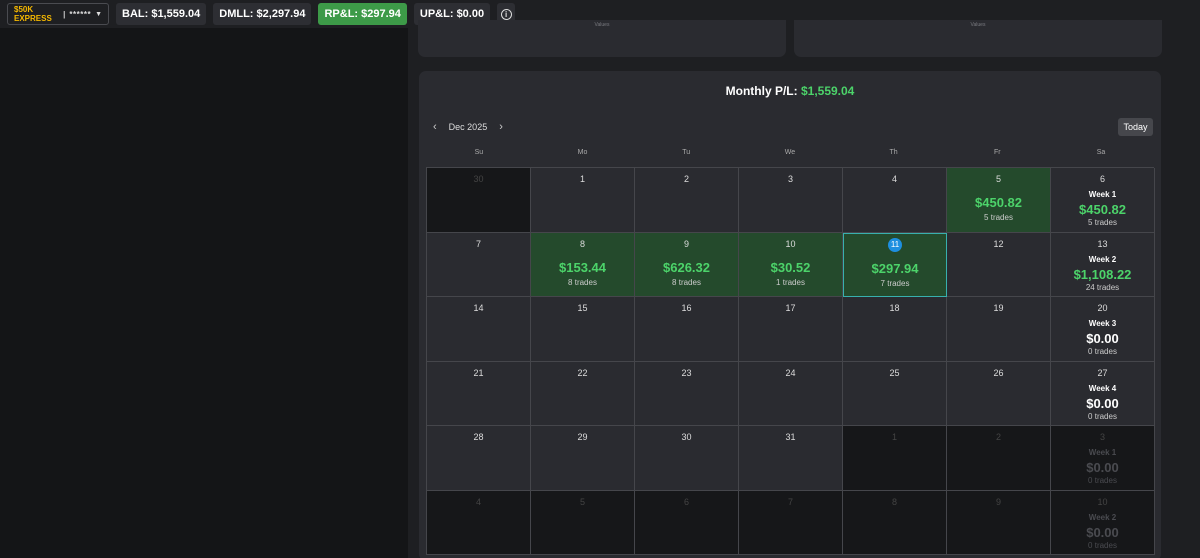 The image size is (1200, 558). What do you see at coordinates (895, 264) in the screenshot?
I see `calendar-day-cell: 11 $297.94 7 trades` at bounding box center [895, 264].